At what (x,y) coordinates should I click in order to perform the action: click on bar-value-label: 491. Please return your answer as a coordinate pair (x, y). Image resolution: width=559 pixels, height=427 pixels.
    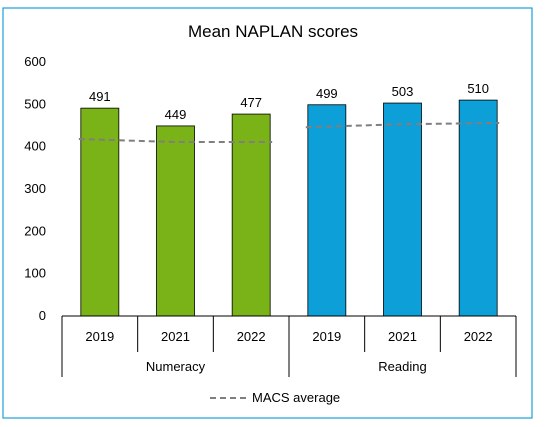
    Looking at the image, I should click on (100, 96).